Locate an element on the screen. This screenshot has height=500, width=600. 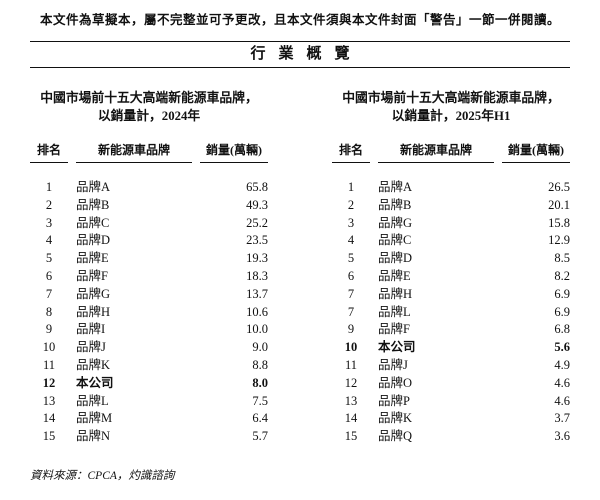
table-row: 7 品牌L 6.9 is located at coordinates (451, 313).